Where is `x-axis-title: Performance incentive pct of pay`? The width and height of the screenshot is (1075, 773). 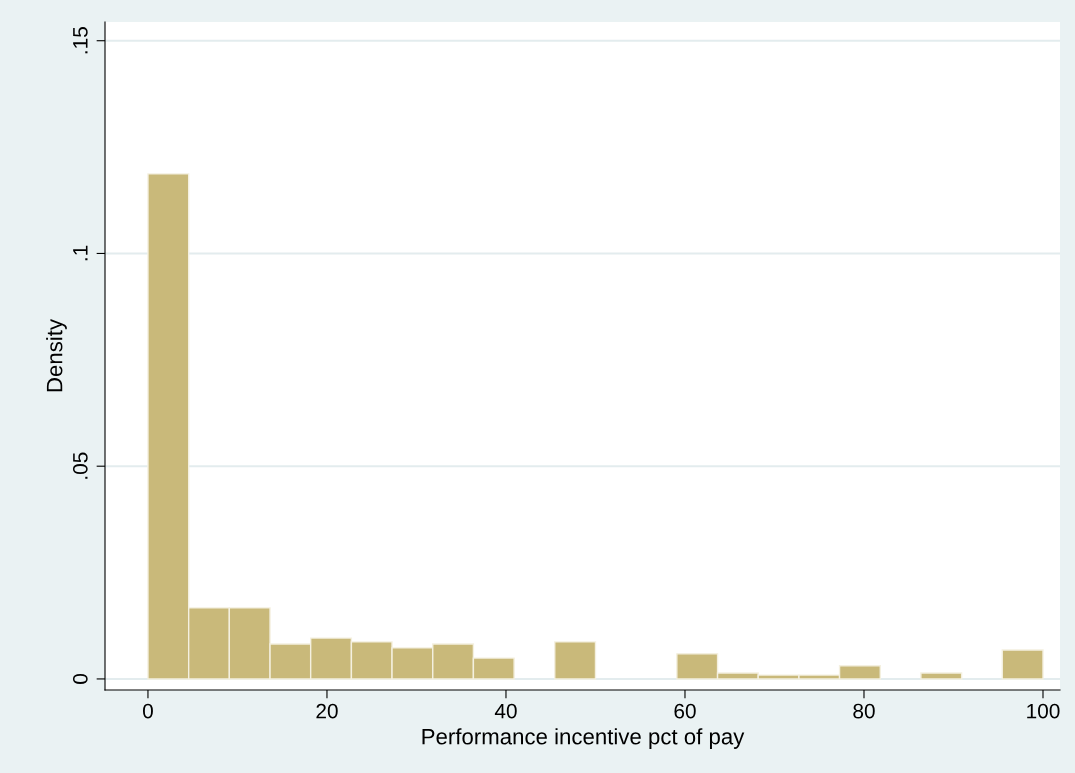 x-axis-title: Performance incentive pct of pay is located at coordinates (583, 738).